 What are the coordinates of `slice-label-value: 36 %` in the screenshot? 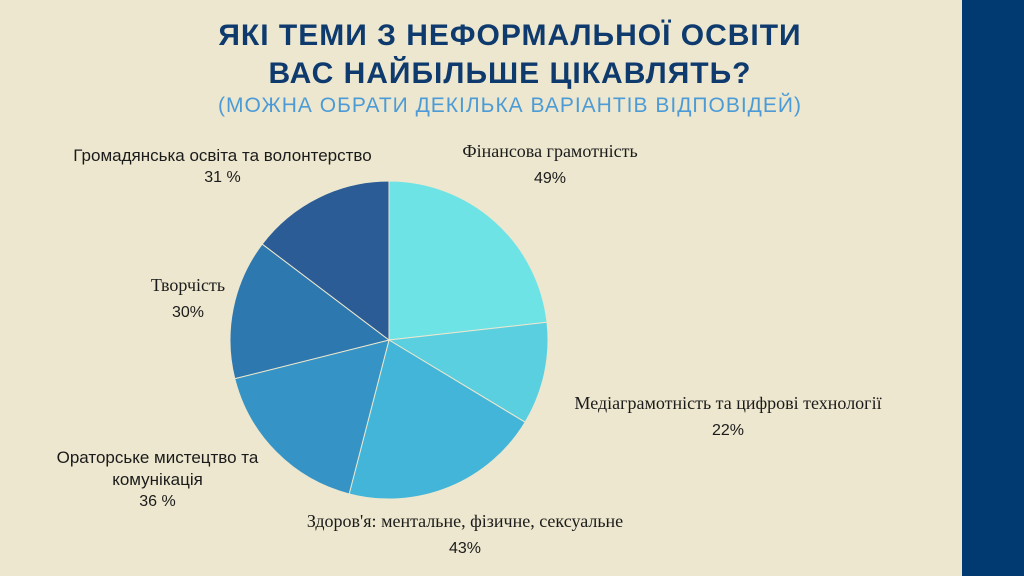 It's located at (157, 501).